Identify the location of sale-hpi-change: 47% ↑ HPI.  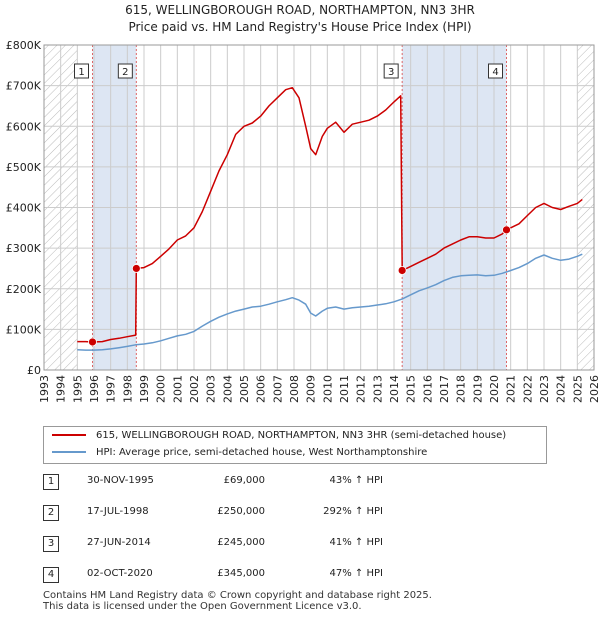
(356, 573).